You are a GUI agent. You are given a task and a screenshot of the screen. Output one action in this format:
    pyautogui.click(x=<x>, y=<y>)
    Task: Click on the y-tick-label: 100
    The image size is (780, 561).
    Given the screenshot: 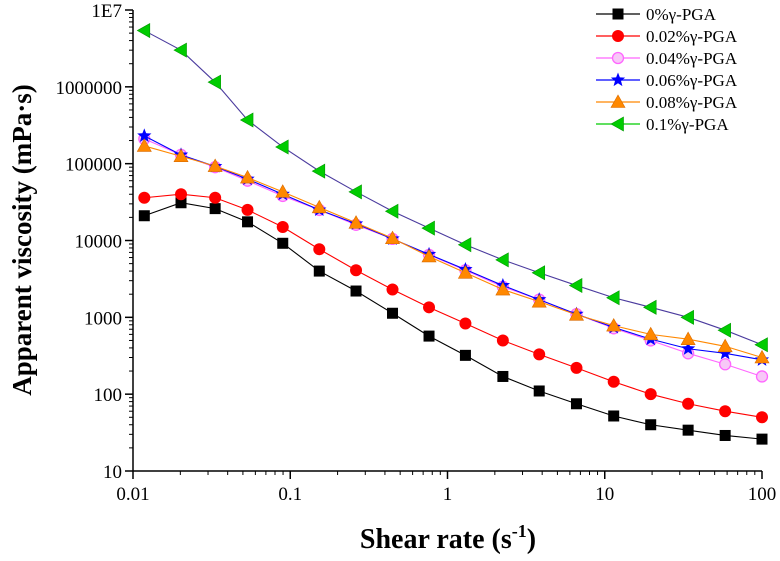 What is the action you would take?
    pyautogui.click(x=108, y=395)
    